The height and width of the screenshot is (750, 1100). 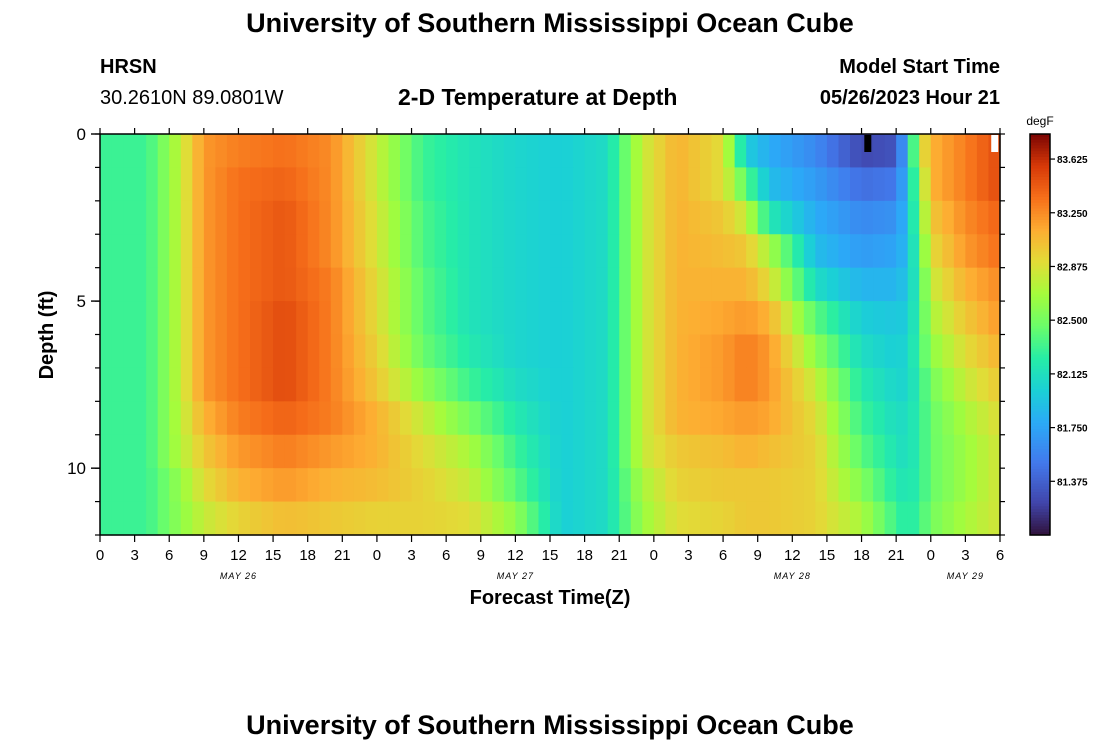 I want to click on x-tick-label: 9, so click(x=758, y=555).